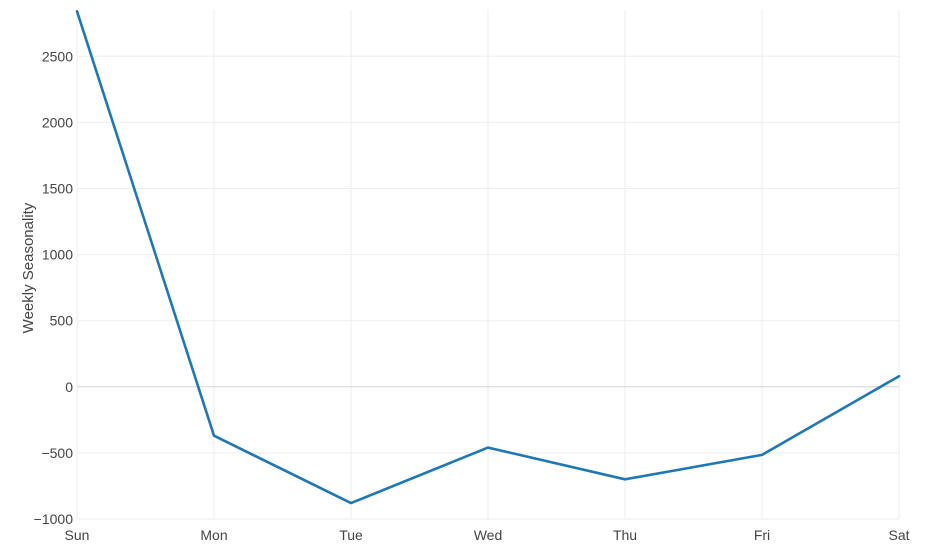 The image size is (940, 553). I want to click on y-tick-label: 2500, so click(57, 56).